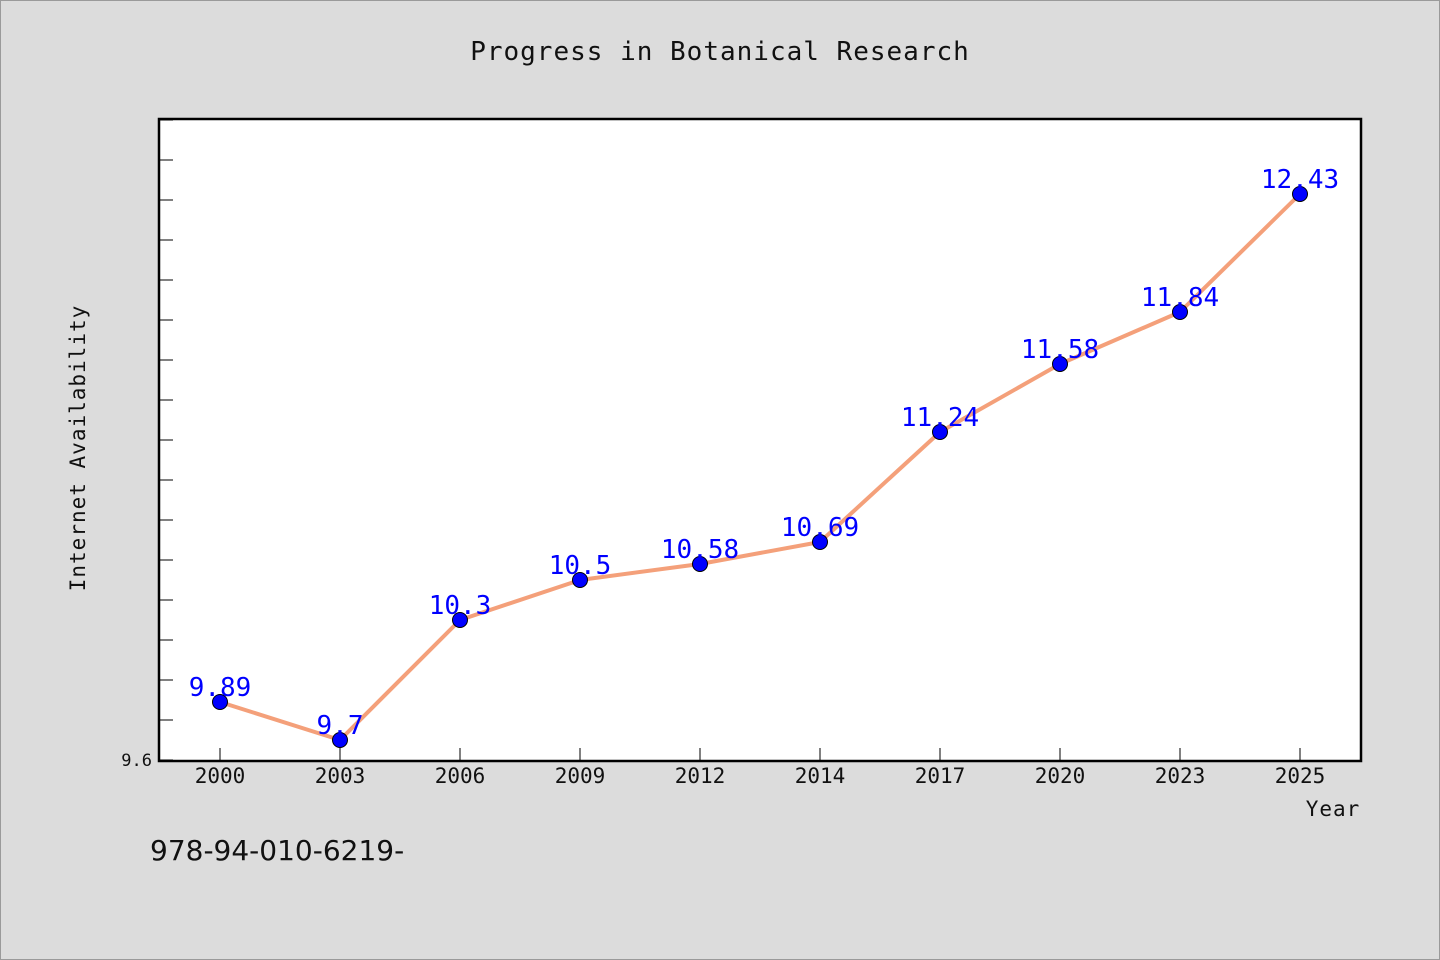  Describe the element at coordinates (940, 418) in the screenshot. I see `data-label: 11.24` at that location.